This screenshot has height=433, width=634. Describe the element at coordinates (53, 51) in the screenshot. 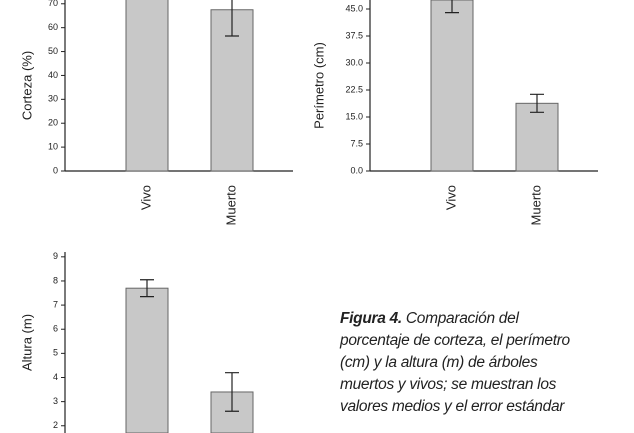

I see `y-tick-label: 50` at that location.